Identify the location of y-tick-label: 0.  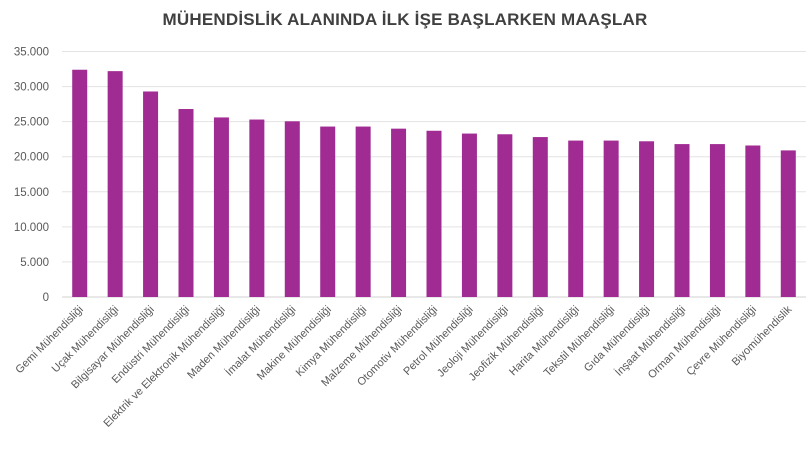
(46, 298).